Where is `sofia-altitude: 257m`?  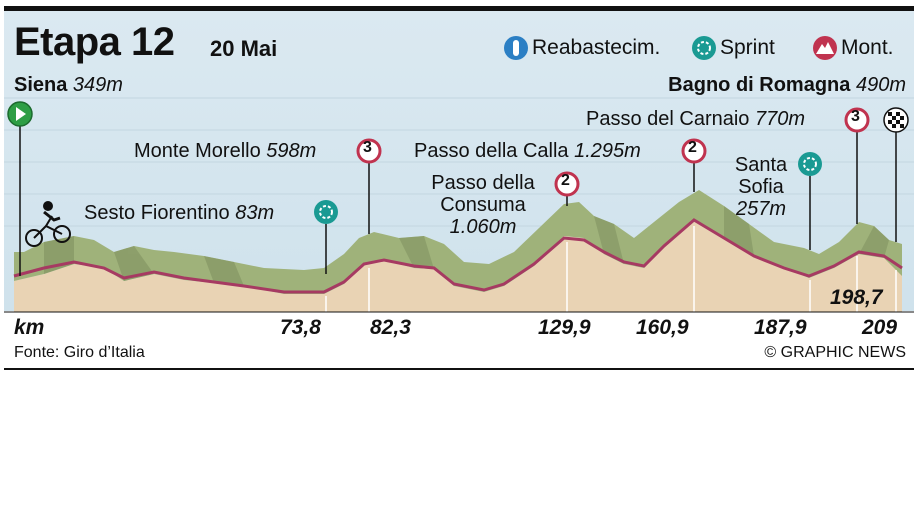 sofia-altitude: 257m is located at coordinates (761, 209).